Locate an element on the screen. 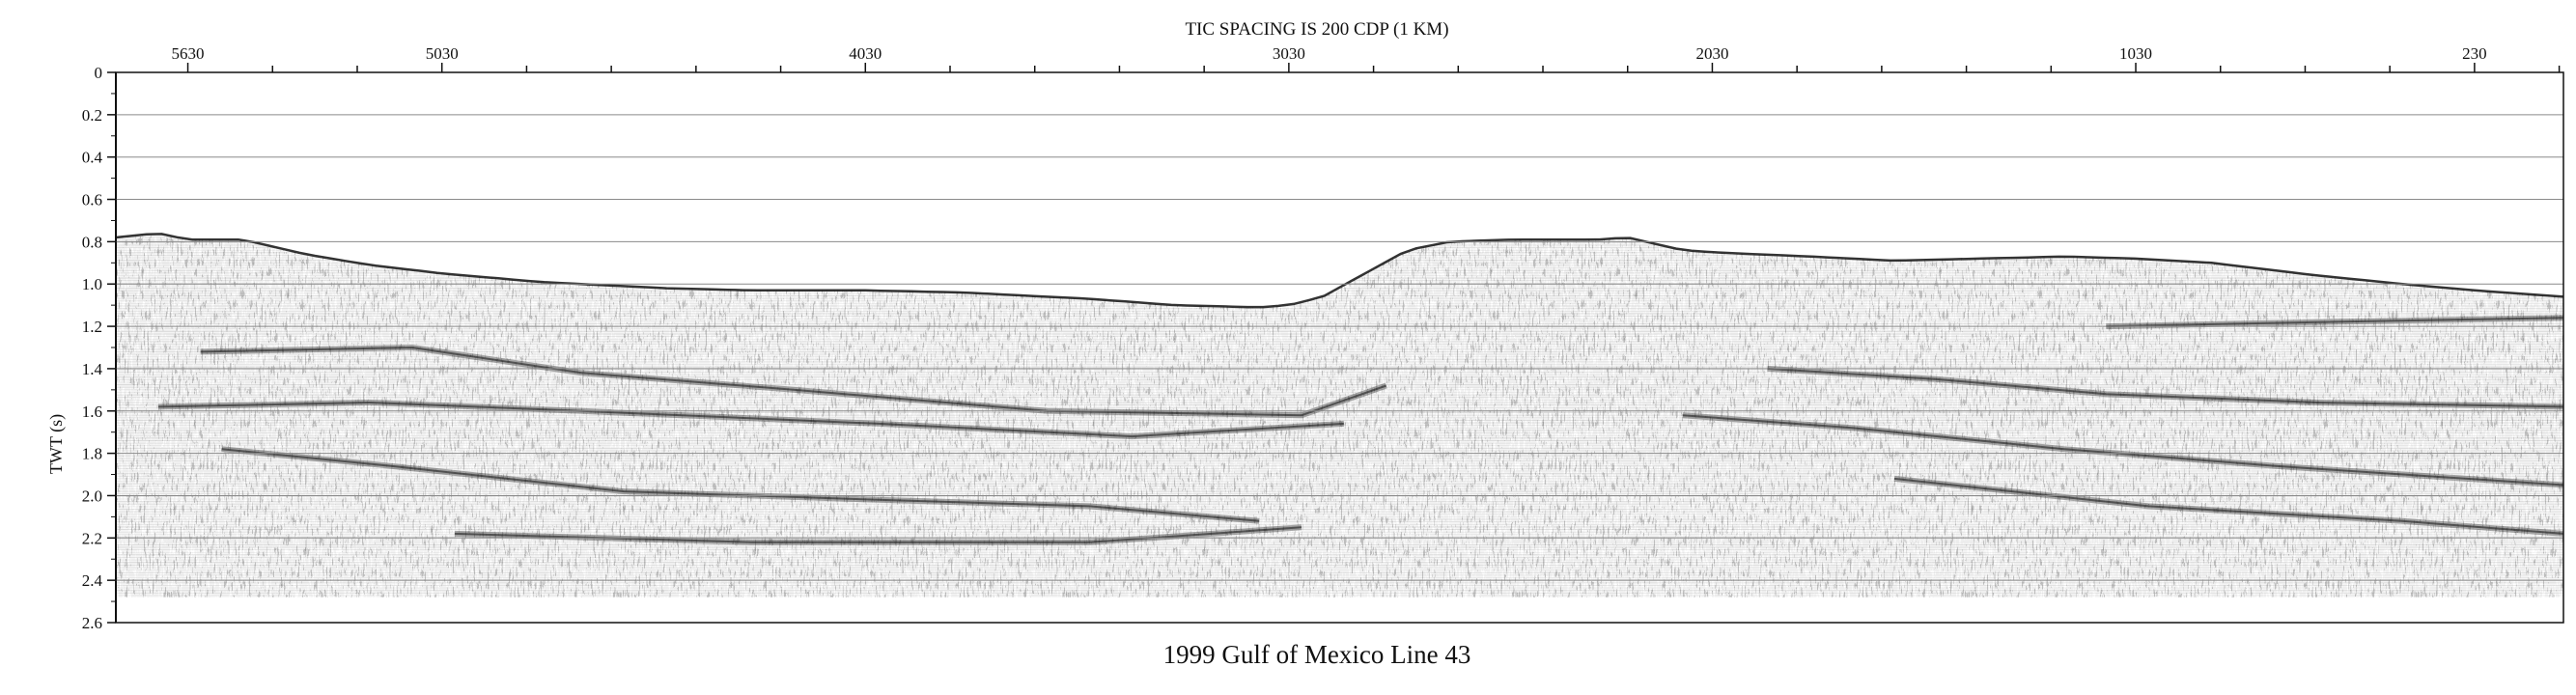  x-tick-label: 4030 is located at coordinates (866, 53).